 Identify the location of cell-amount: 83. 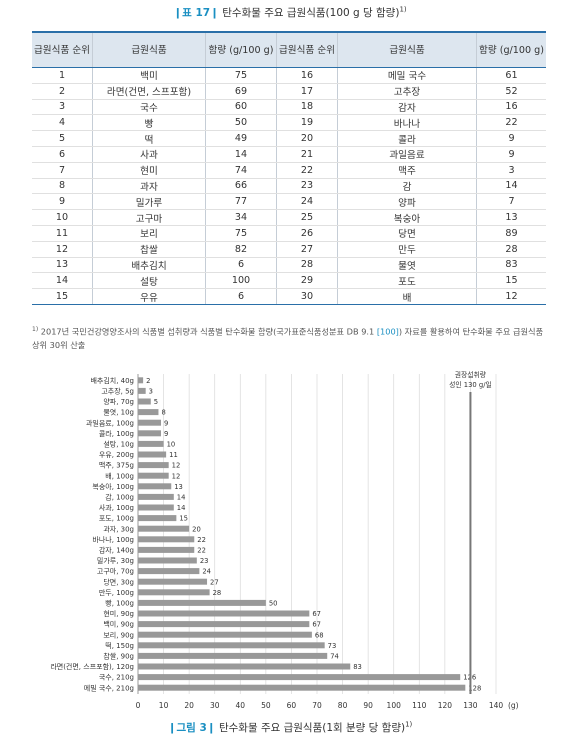
(511, 265).